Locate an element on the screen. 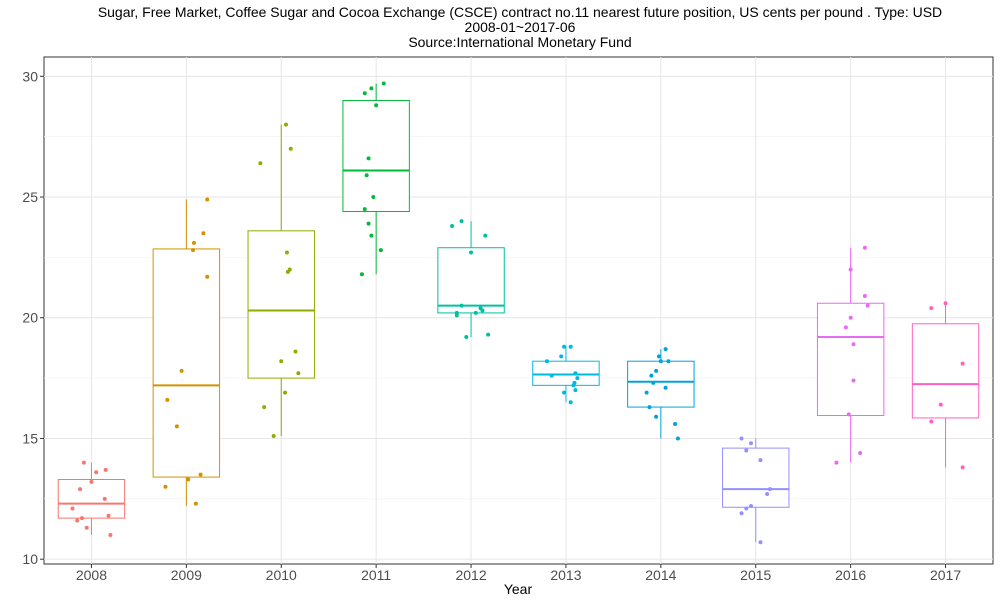 This screenshot has height=600, width=1000. x-tick-label: 2012 is located at coordinates (470, 575).